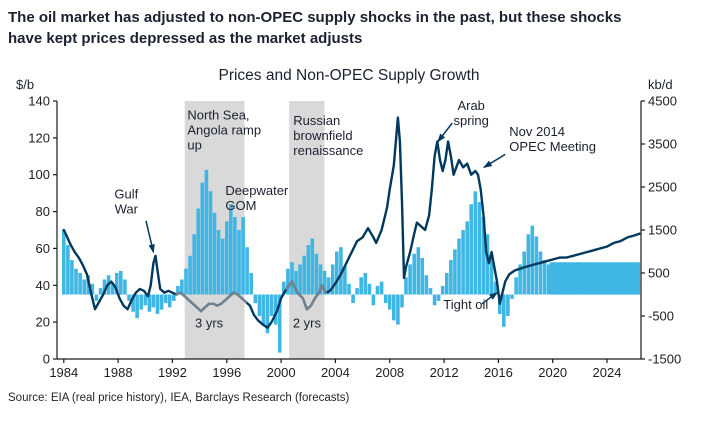 The height and width of the screenshot is (423, 706). What do you see at coordinates (322, 135) in the screenshot?
I see `annotation-russian-brownfield: brownfield` at bounding box center [322, 135].